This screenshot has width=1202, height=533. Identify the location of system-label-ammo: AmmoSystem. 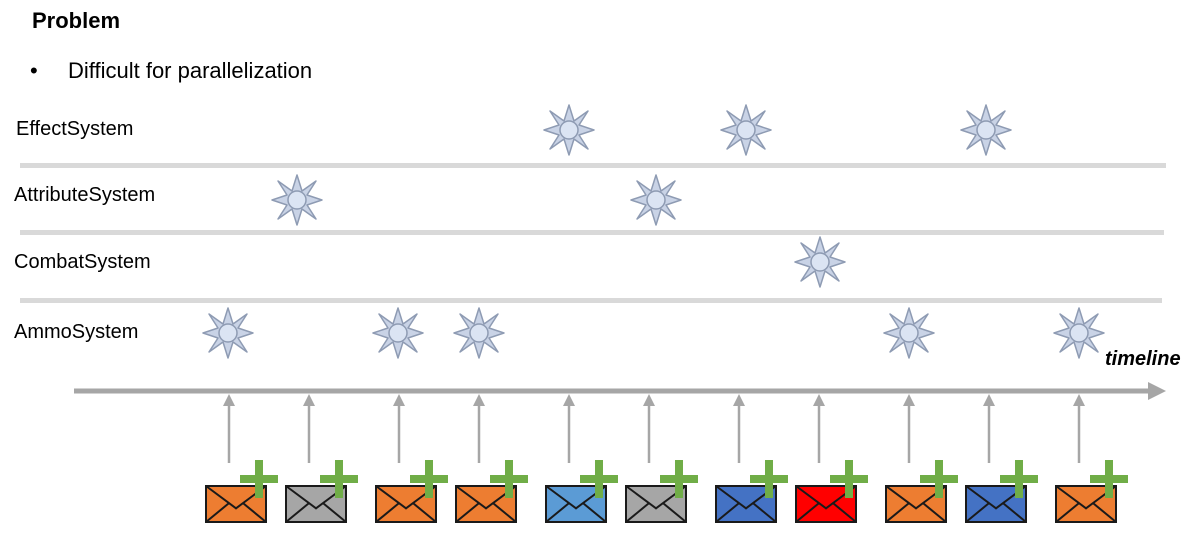
(76, 332).